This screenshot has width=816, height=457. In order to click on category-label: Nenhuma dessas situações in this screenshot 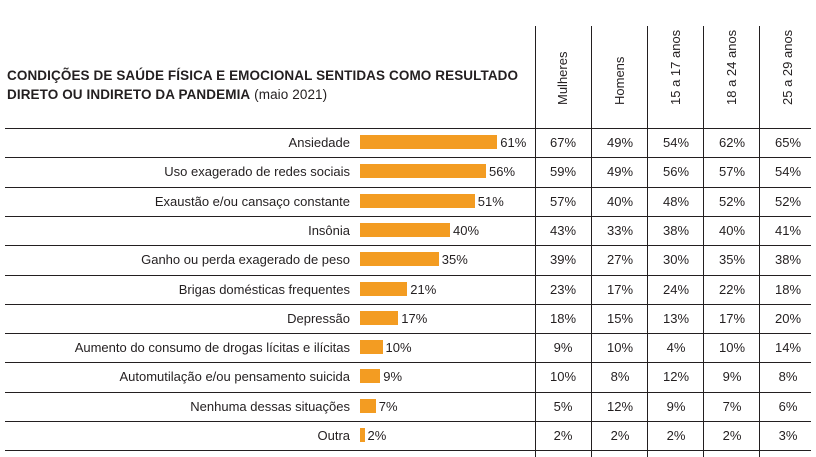, I will do `click(270, 406)`.